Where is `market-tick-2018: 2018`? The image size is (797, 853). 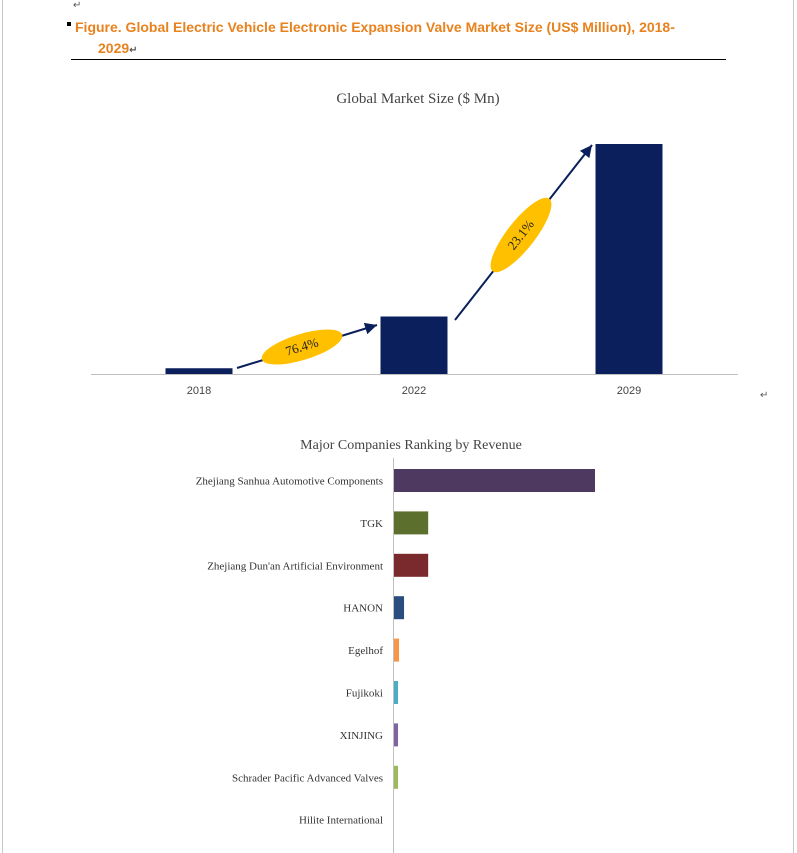
market-tick-2018: 2018 is located at coordinates (199, 391).